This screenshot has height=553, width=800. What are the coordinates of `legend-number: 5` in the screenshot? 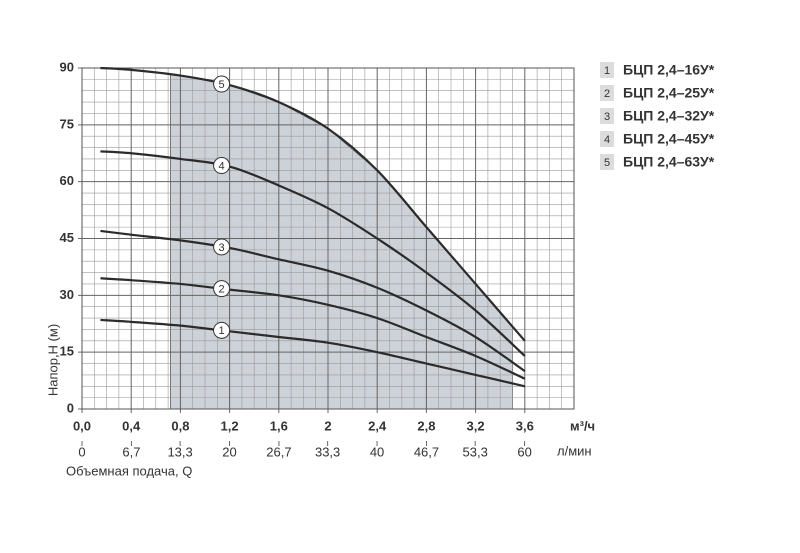 It's located at (607, 163).